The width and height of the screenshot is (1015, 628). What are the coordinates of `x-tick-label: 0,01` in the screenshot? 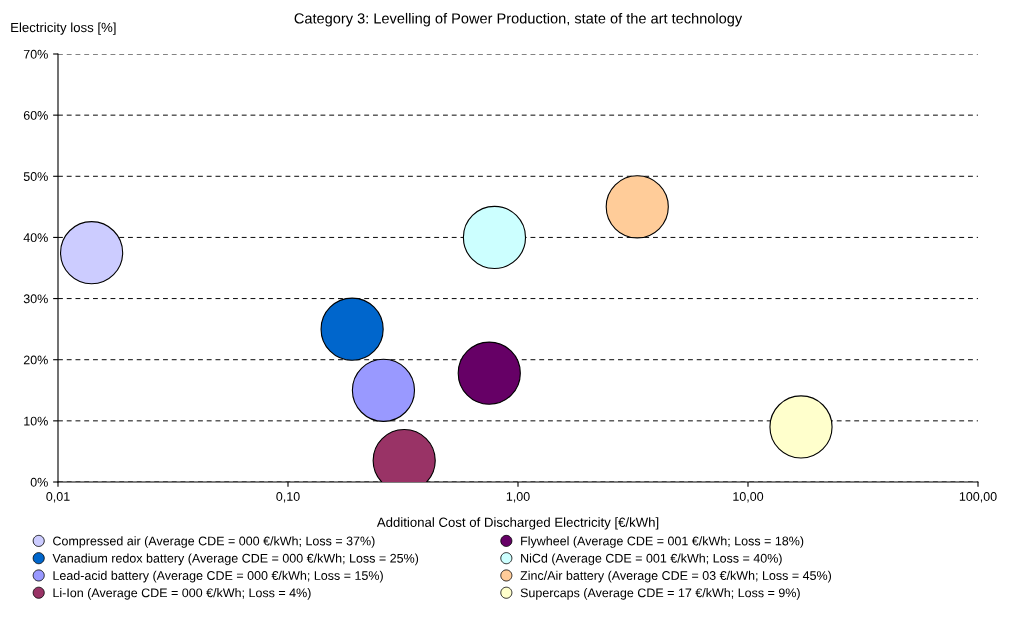 It's located at (58, 497).